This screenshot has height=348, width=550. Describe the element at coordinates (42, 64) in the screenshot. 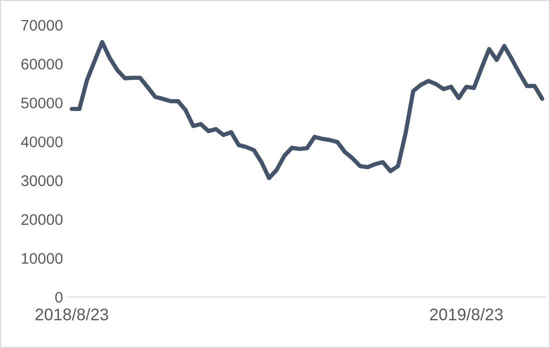

I see `y-tick-label: 60000` at that location.